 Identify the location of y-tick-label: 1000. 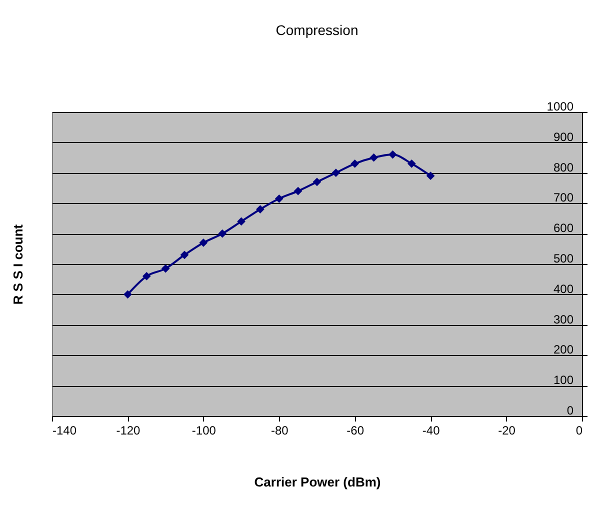
(560, 107).